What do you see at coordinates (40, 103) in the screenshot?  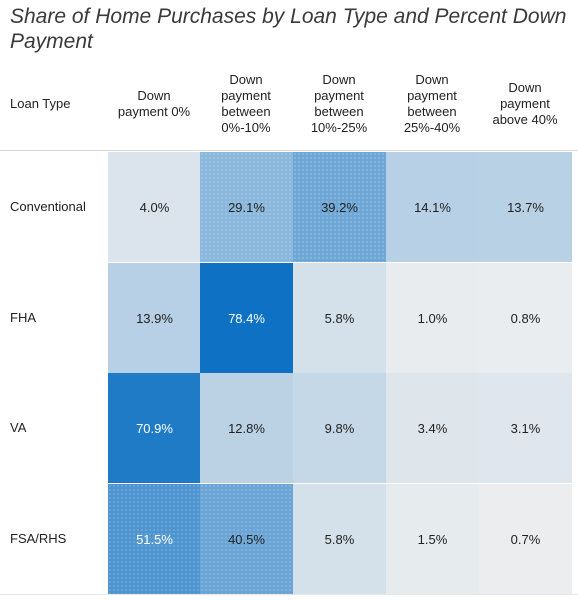 I see `row-header-label: Loan Type` at bounding box center [40, 103].